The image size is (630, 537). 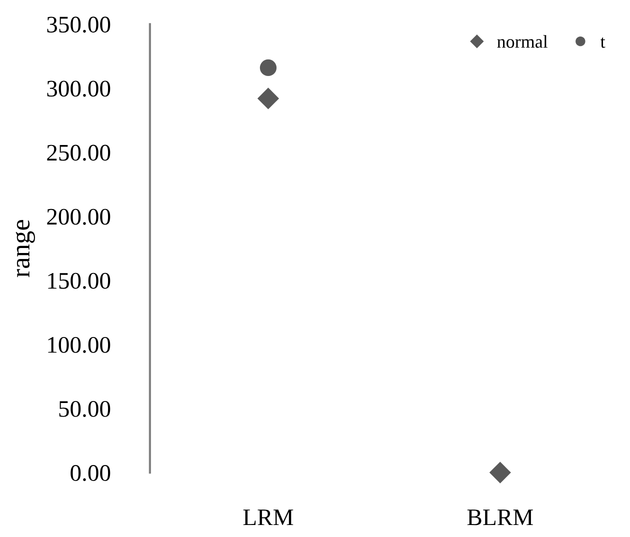 I want to click on y-tick-label: 300.00, so click(x=78, y=88).